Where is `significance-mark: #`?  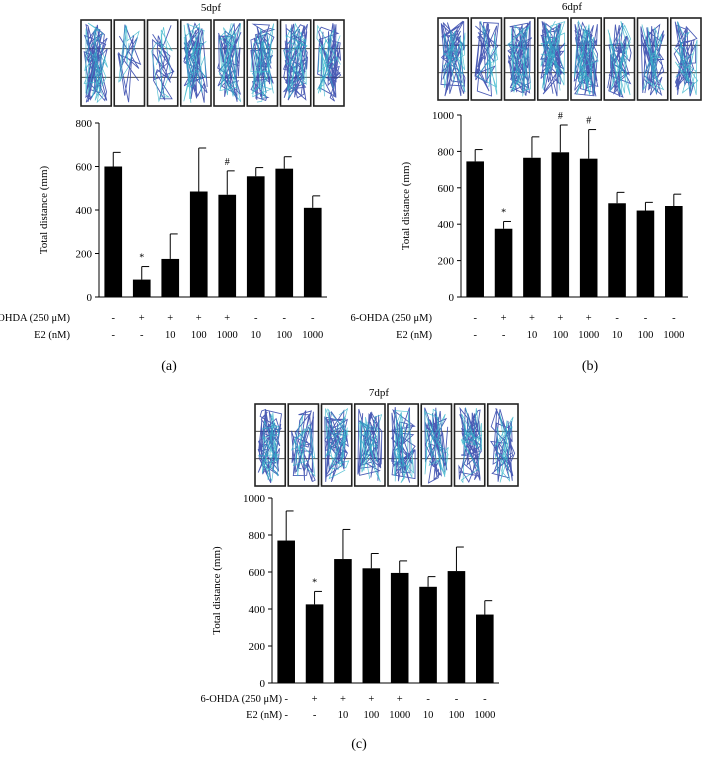
significance-mark: # is located at coordinates (227, 162).